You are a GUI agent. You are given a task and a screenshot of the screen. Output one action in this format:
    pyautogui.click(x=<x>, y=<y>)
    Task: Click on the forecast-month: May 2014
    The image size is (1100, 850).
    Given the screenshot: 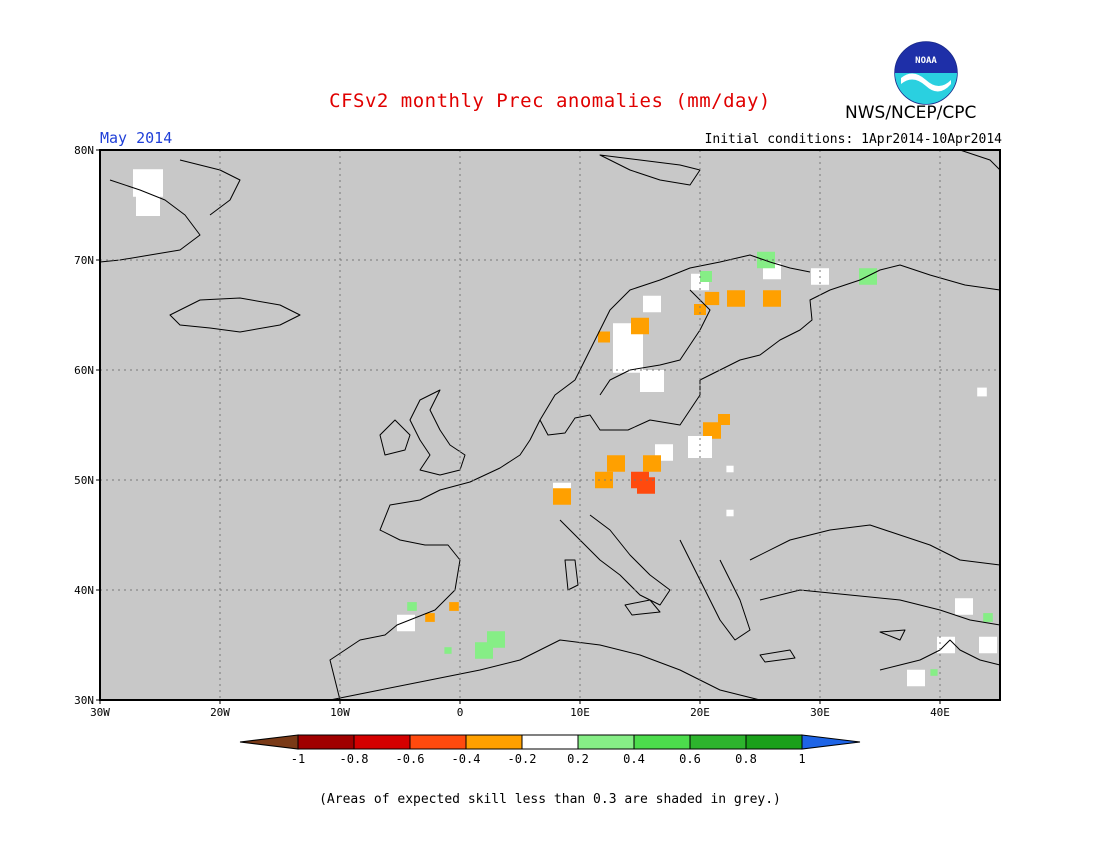 What is the action you would take?
    pyautogui.click(x=136, y=138)
    